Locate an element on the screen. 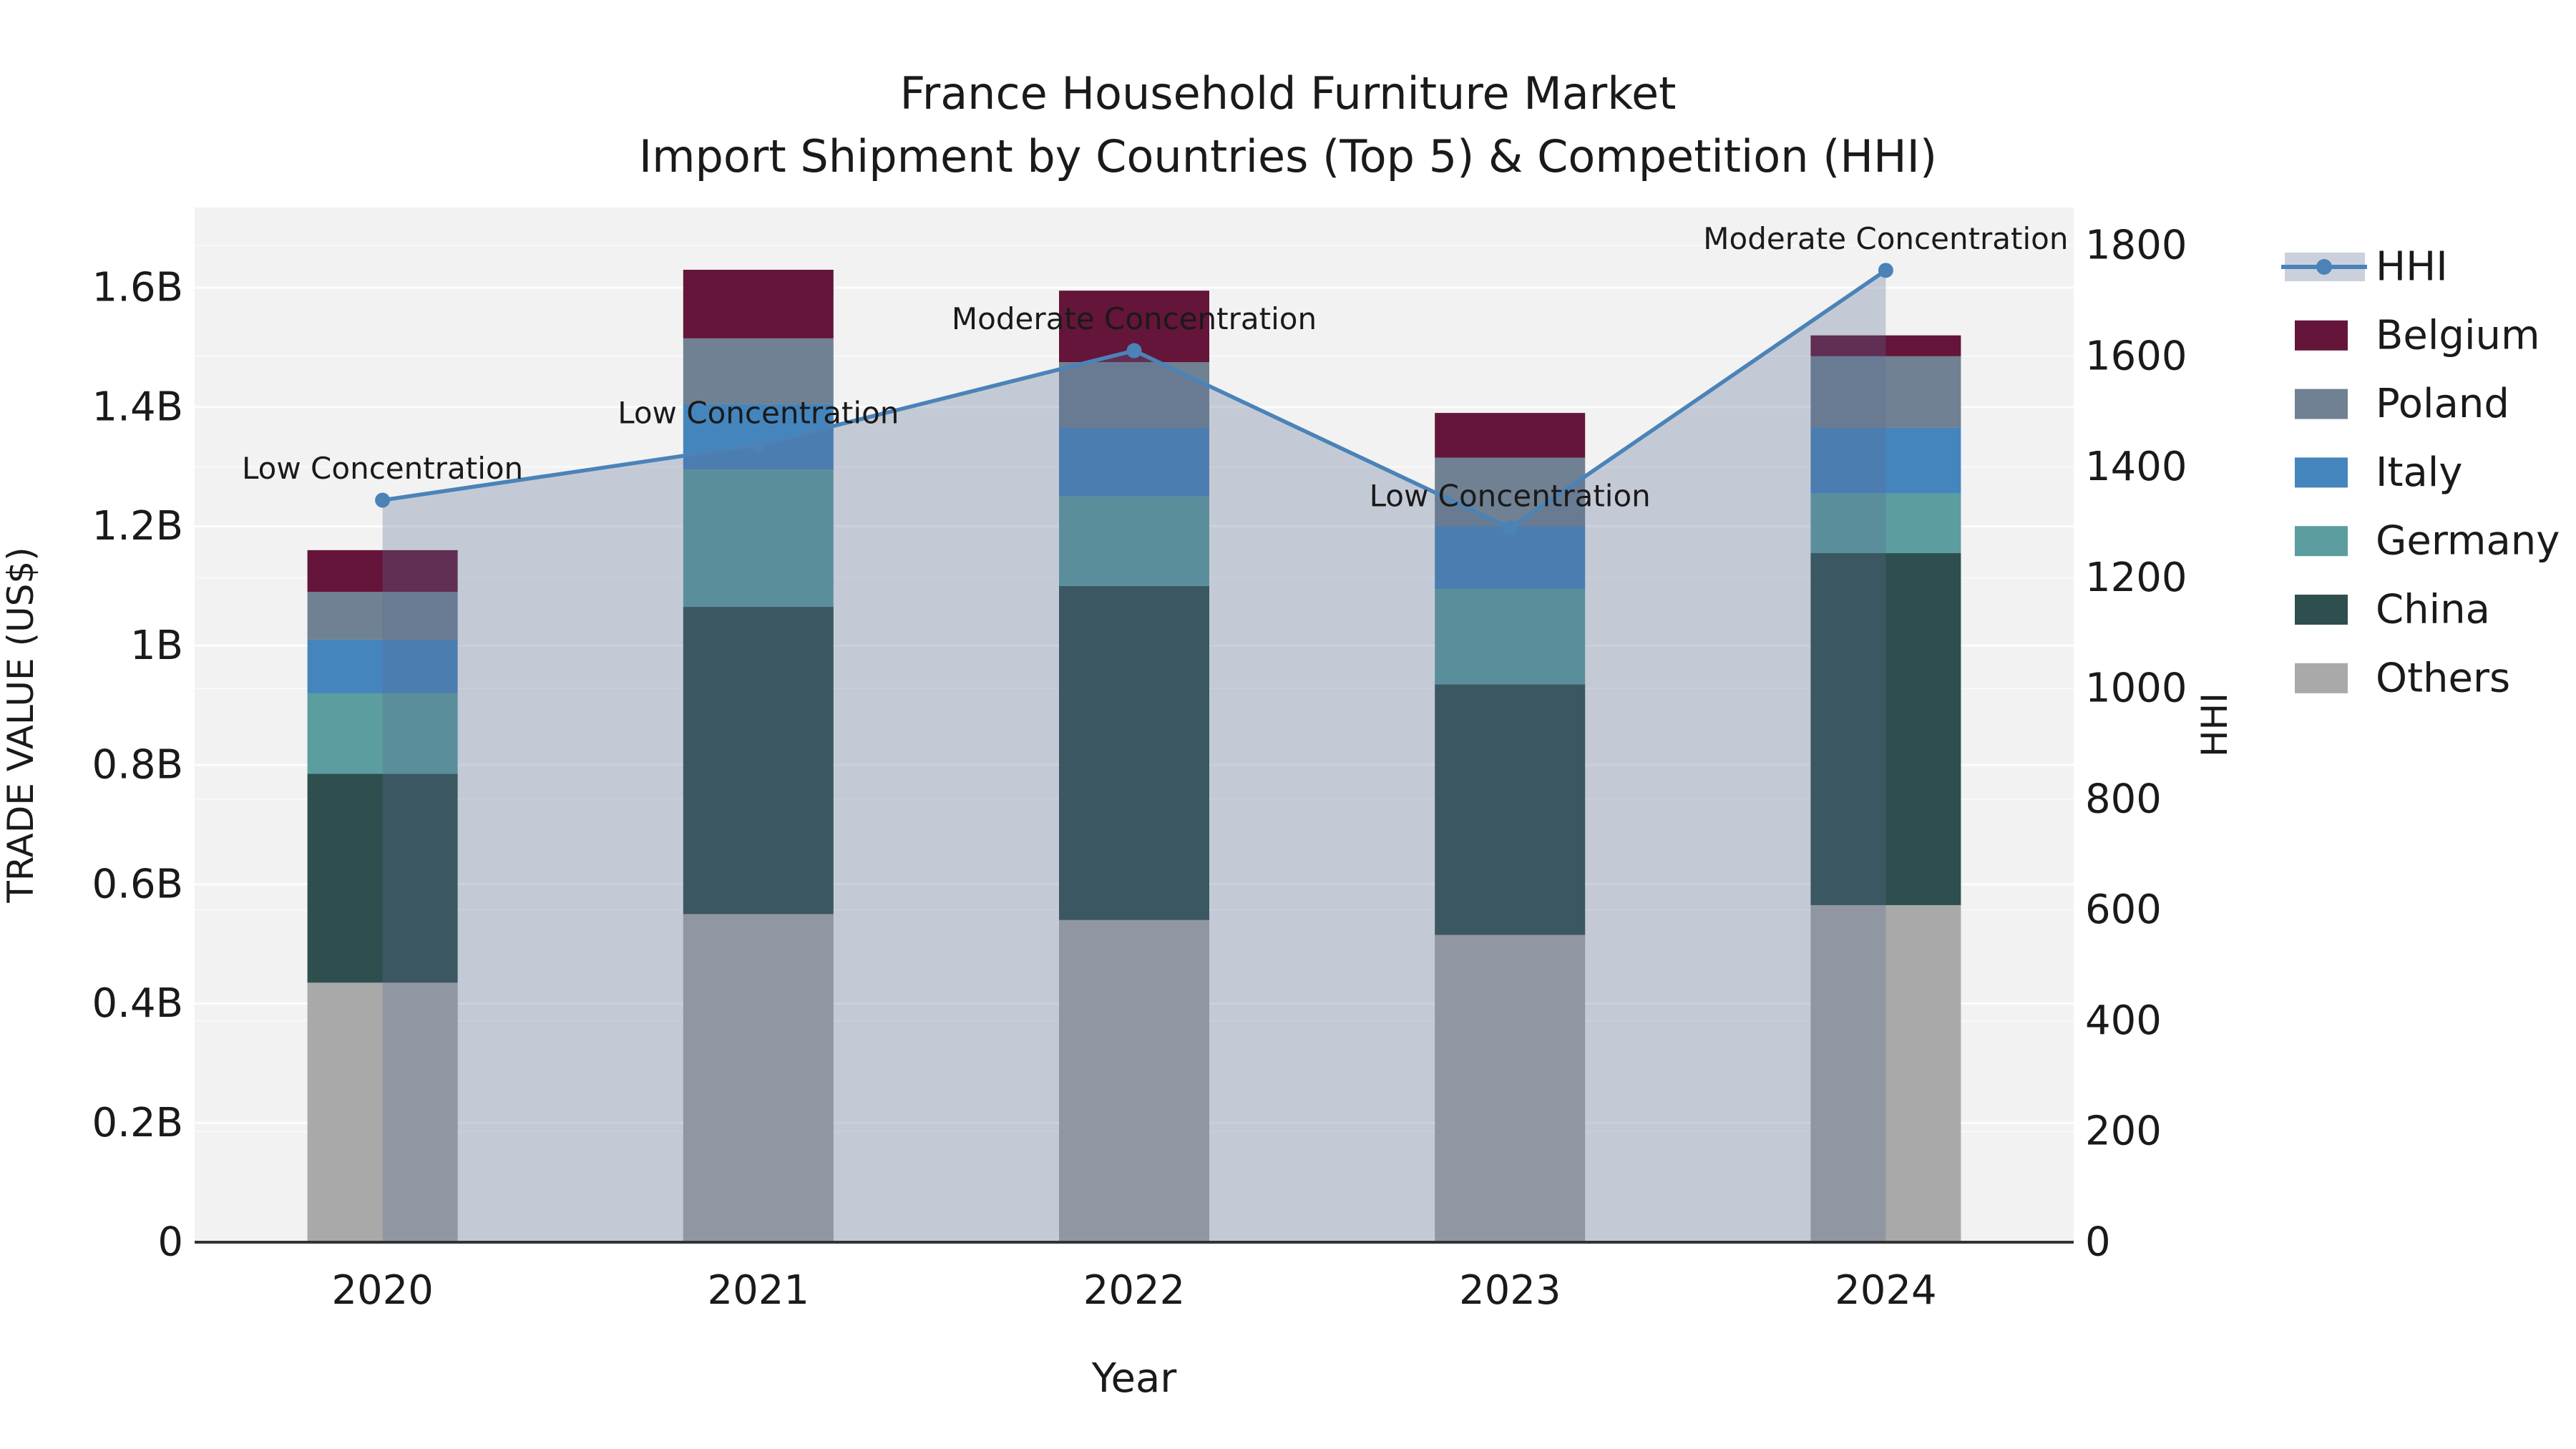 This screenshot has height=1449, width=2576. hhi-marker-2020 is located at coordinates (383, 500).